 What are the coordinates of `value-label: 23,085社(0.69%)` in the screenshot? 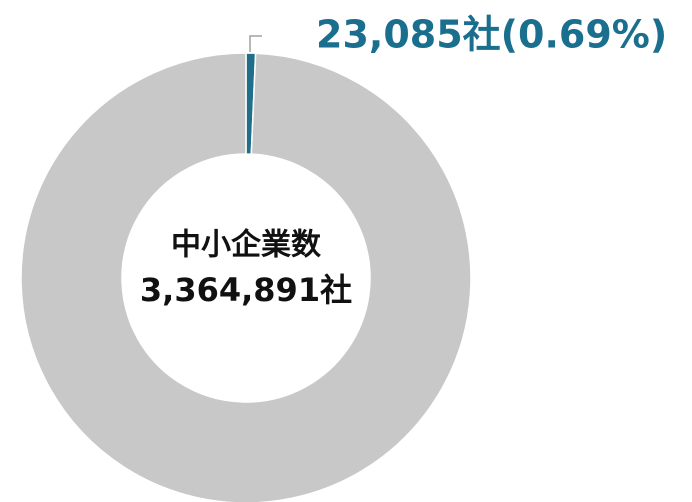 It's located at (491, 35).